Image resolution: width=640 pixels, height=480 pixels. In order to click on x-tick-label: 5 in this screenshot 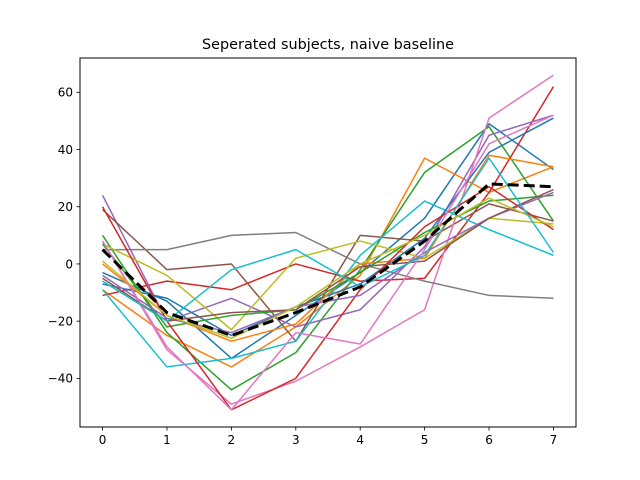, I will do `click(425, 440)`.